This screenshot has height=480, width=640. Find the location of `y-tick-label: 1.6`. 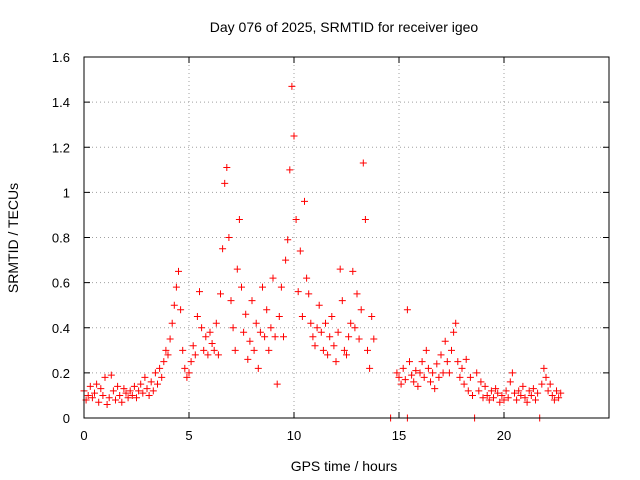

y-tick-label: 1.6 is located at coordinates (61, 57).